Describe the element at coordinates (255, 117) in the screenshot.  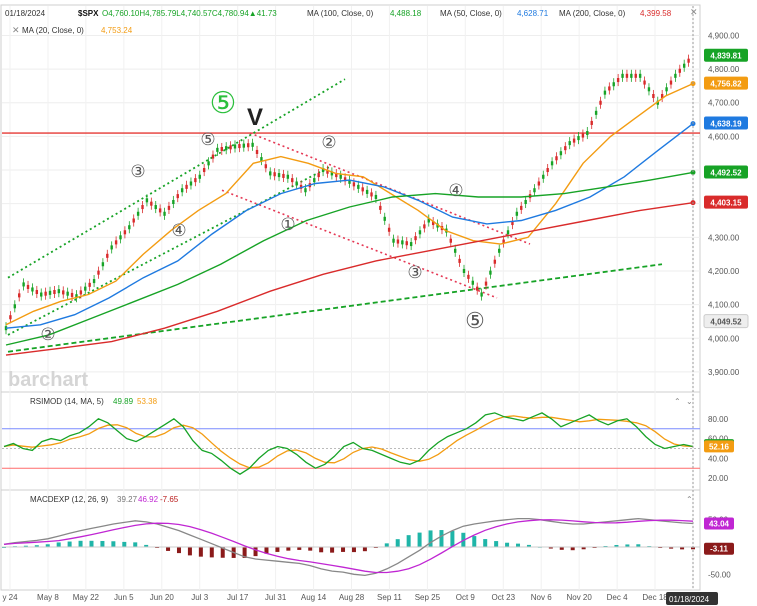
I see `v-top-marker: V` at that location.